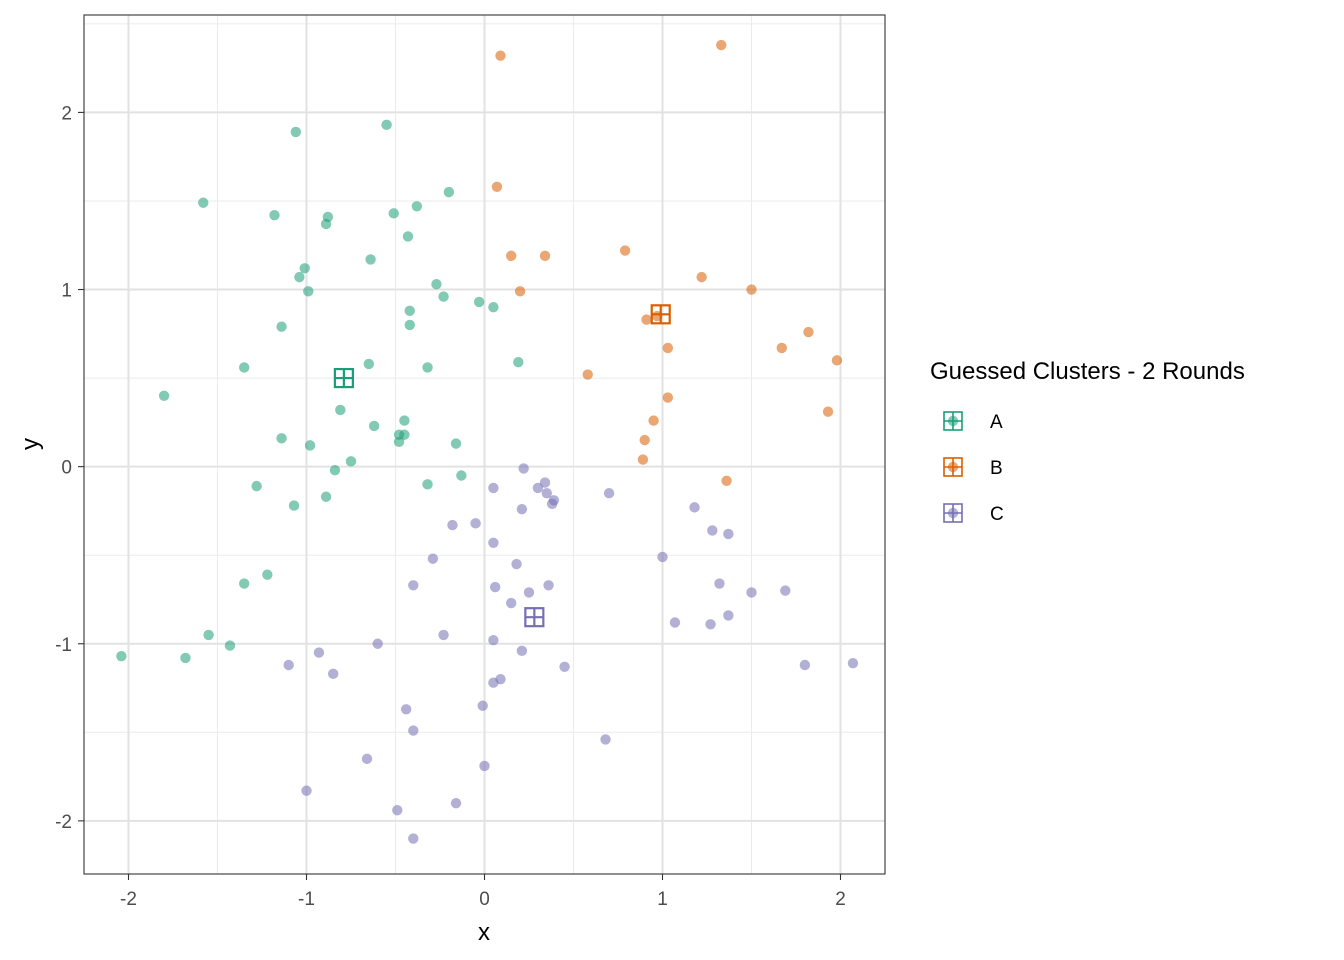 This screenshot has width=1344, height=960. I want to click on centroid-markers, so click(502, 466).